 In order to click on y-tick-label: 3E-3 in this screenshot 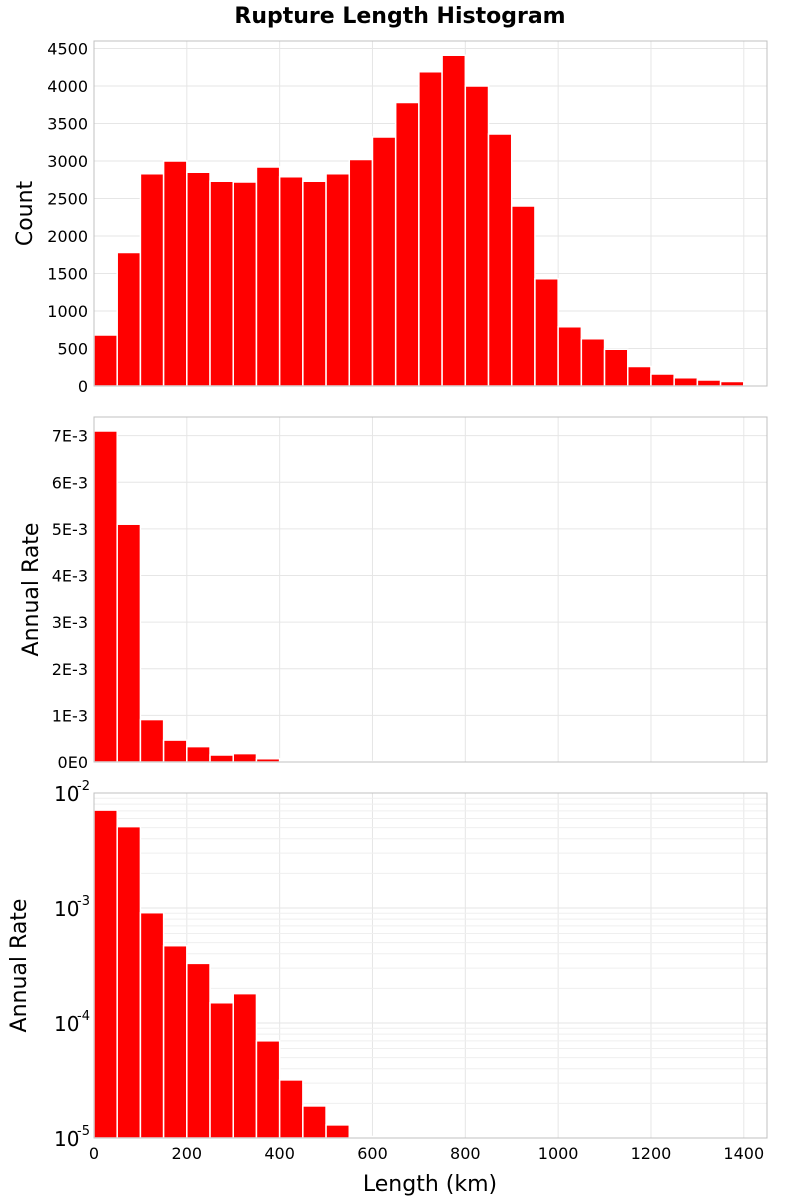, I will do `click(70, 622)`.